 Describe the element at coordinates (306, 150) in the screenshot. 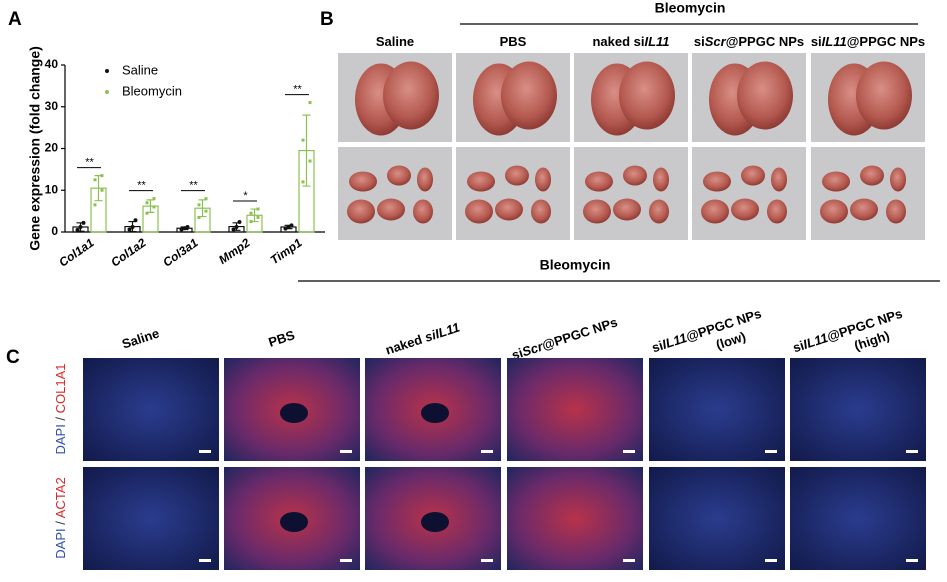

I see `error-bar` at that location.